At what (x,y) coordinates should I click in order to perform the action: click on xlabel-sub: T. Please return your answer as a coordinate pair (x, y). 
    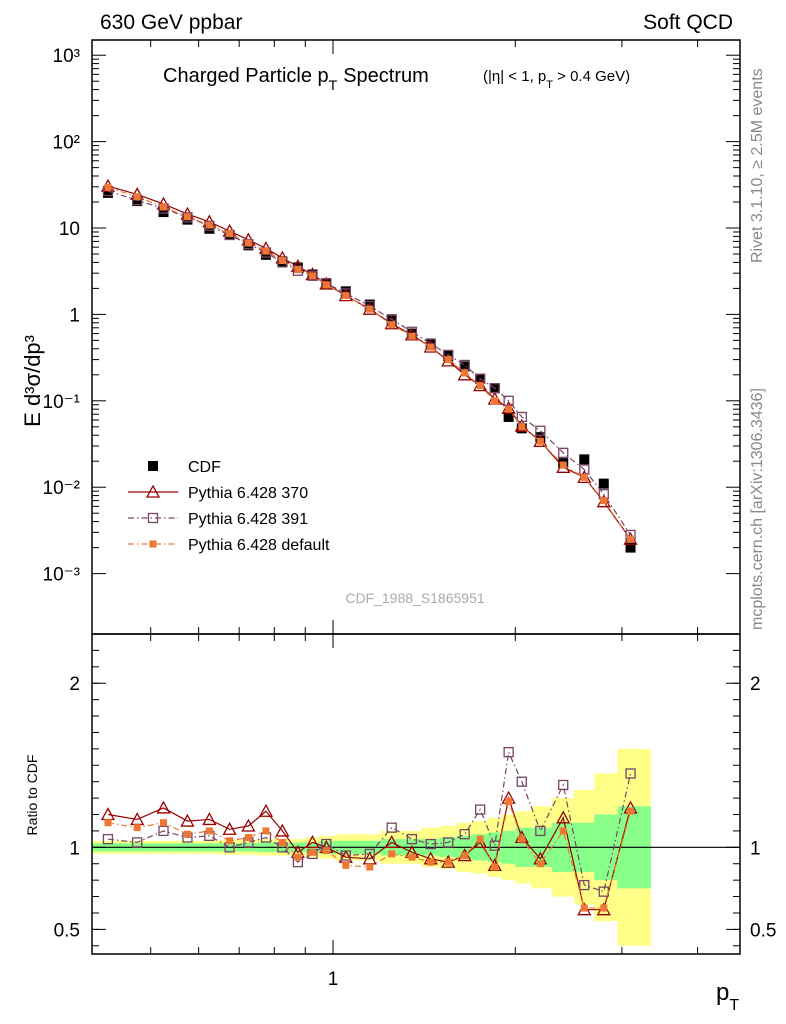
    Looking at the image, I should click on (734, 1005).